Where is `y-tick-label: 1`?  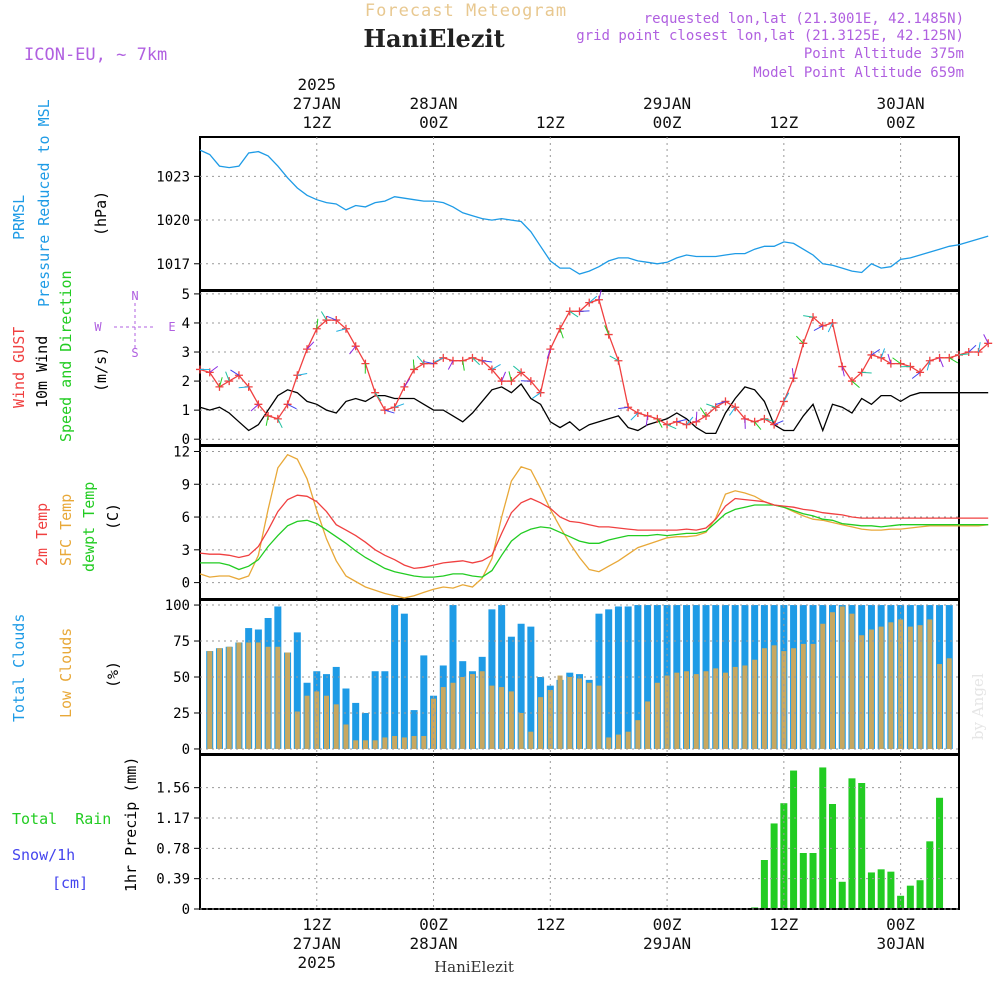
y-tick-label: 1 is located at coordinates (186, 411).